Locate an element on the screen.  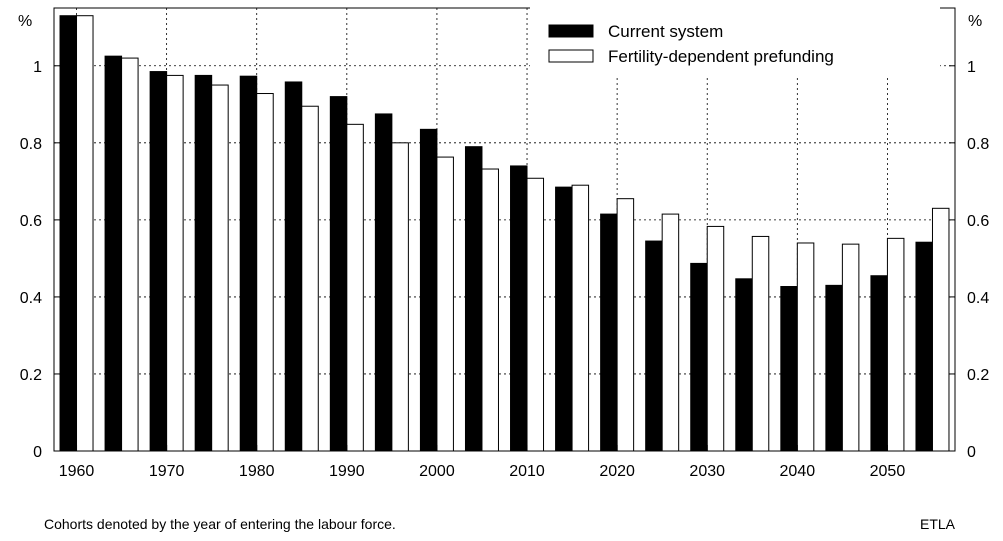
x-tick-label: 1980 is located at coordinates (257, 471).